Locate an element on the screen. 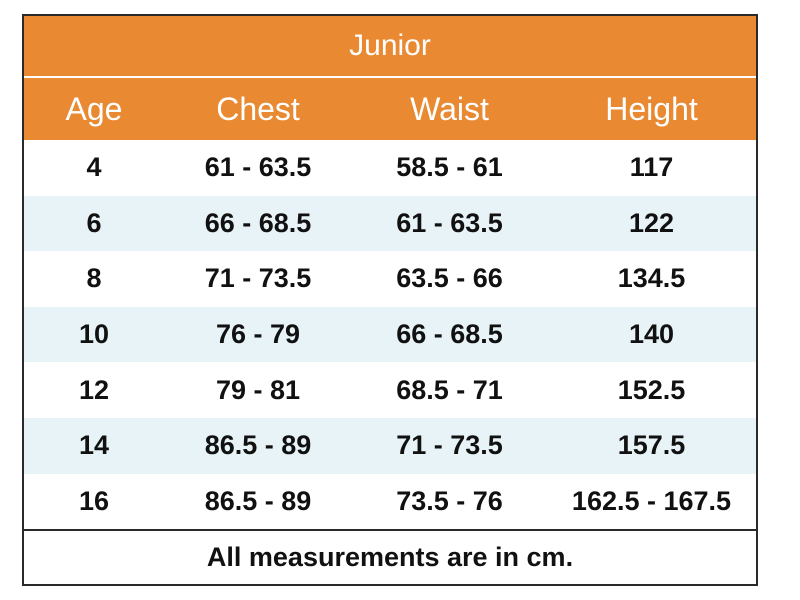 Image resolution: width=800 pixels, height=600 pixels. table-row: 6 66 - 68.5 61 - 63.5 122 is located at coordinates (390, 223).